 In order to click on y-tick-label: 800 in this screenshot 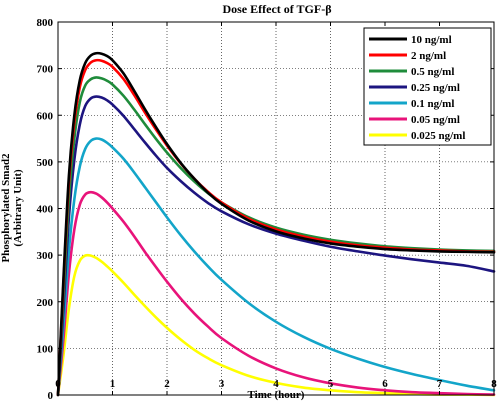, I will do `click(45, 23)`.